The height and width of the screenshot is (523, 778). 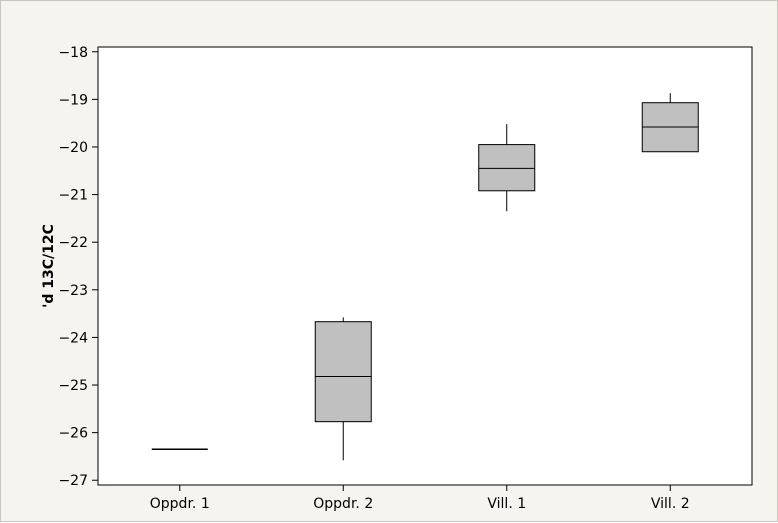 I want to click on x-category-label: Oppdr. 1, so click(x=180, y=504).